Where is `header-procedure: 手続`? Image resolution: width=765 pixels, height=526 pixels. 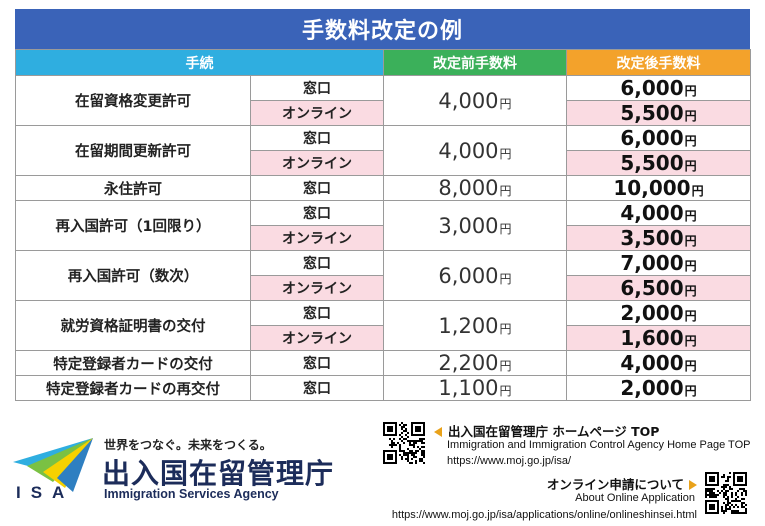
header-procedure: 手続 is located at coordinates (199, 62).